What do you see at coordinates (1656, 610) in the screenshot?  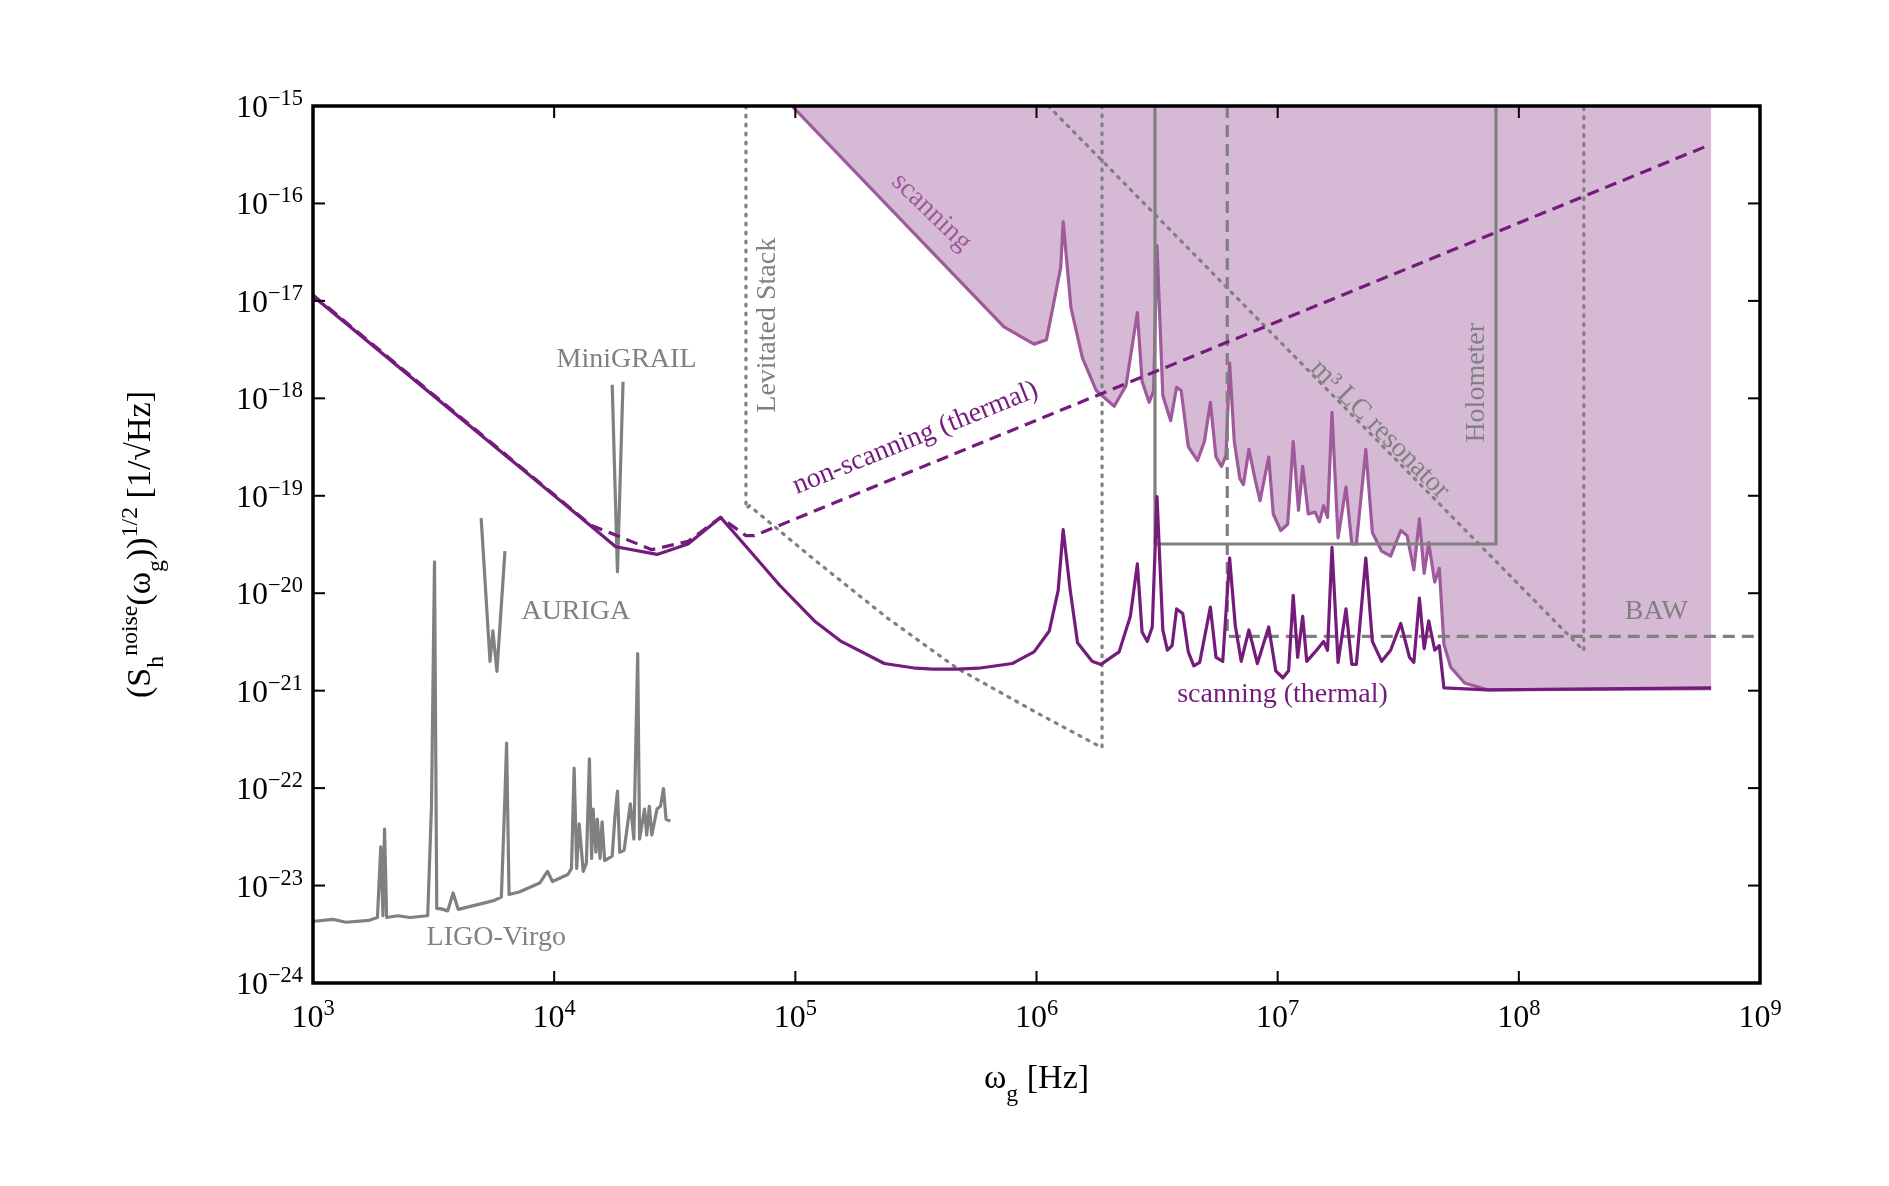 I see `series-label: BAW` at bounding box center [1656, 610].